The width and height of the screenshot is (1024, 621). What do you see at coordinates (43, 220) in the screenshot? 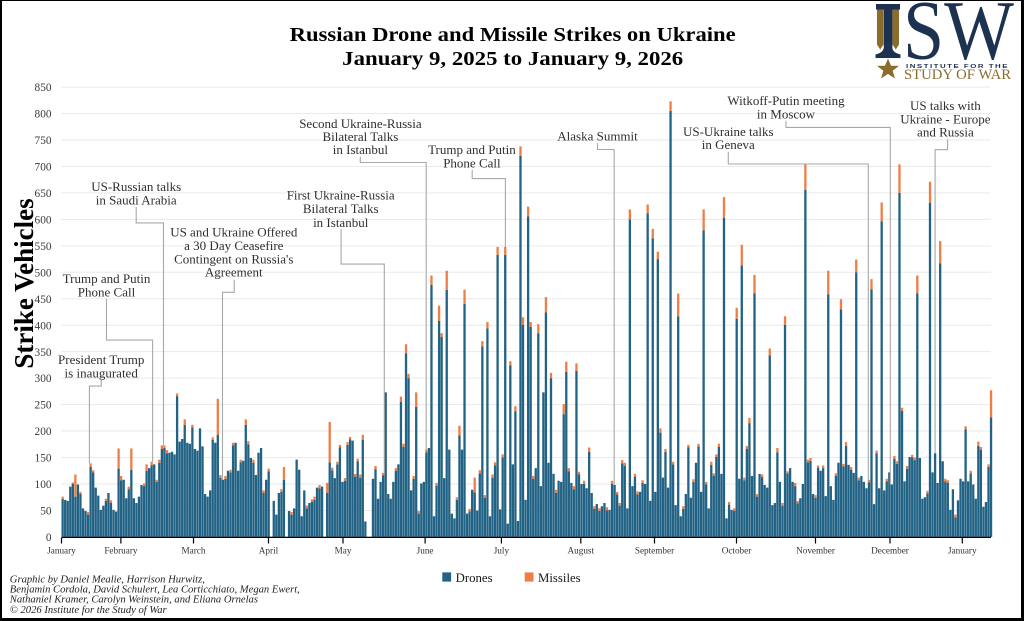
I see `svg-text: 600` at bounding box center [43, 220].